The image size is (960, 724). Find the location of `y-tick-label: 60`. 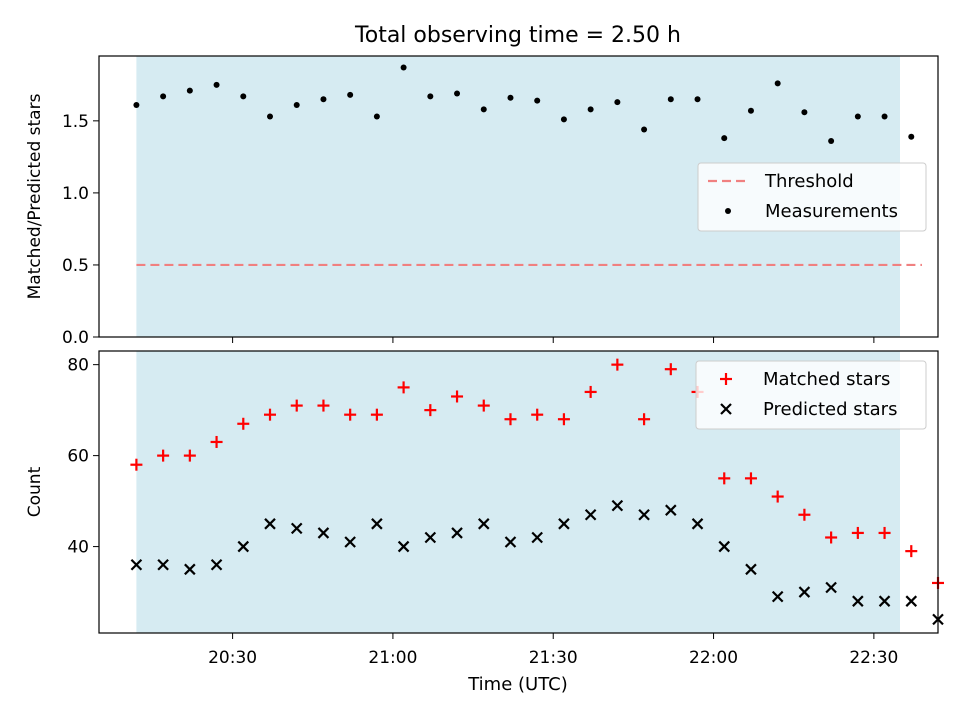

y-tick-label: 60 is located at coordinates (78, 457).